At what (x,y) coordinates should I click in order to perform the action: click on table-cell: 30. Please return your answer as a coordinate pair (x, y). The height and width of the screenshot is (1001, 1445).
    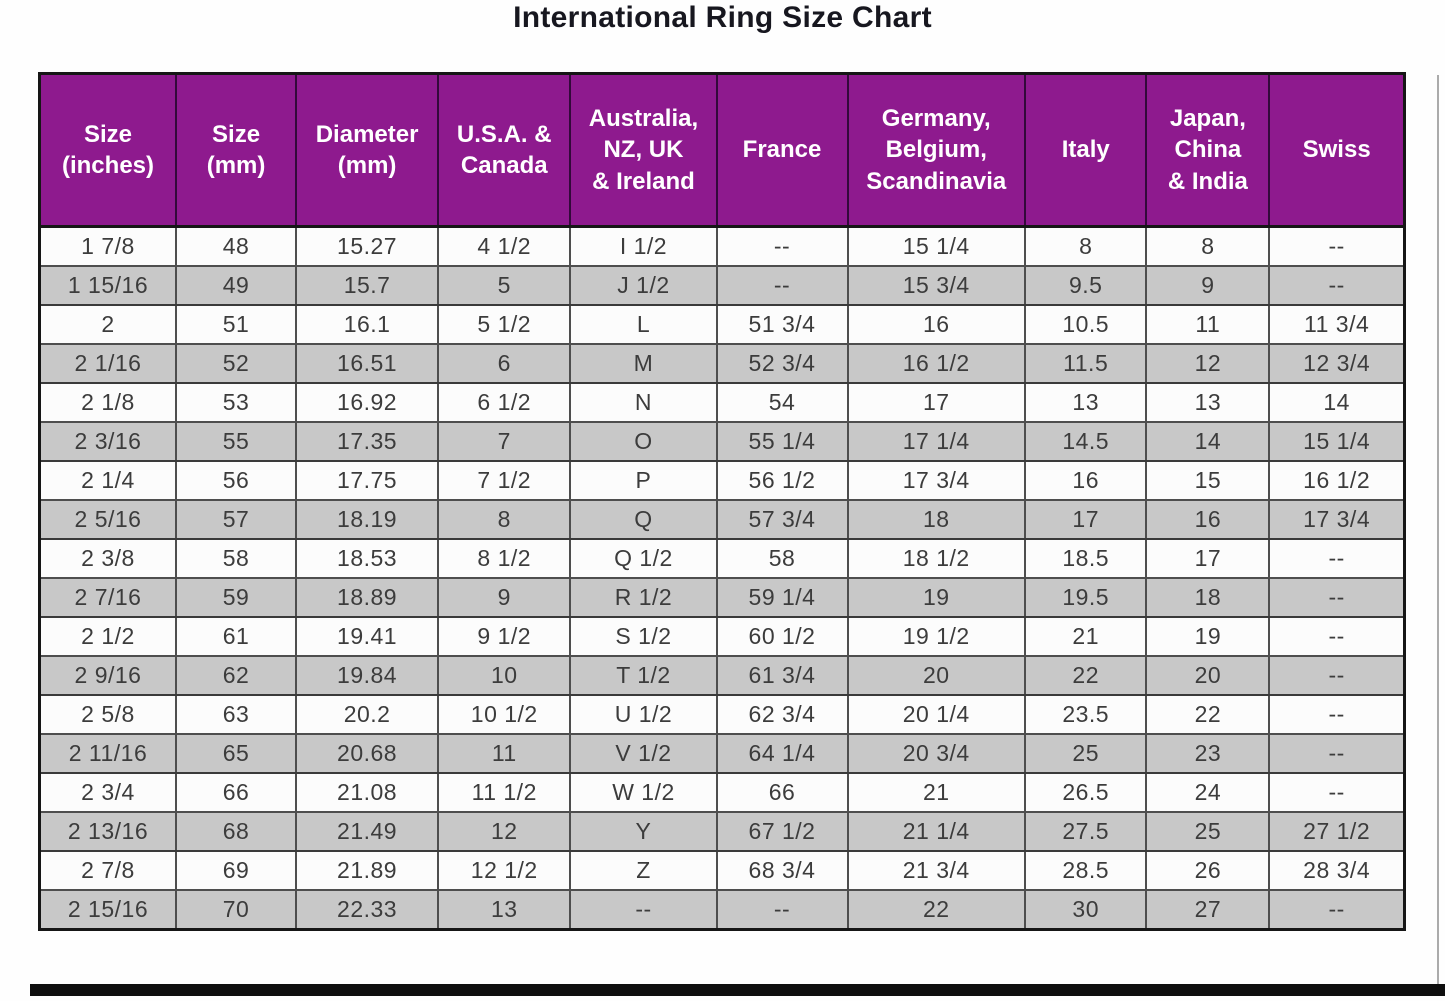
    Looking at the image, I should click on (1085, 910).